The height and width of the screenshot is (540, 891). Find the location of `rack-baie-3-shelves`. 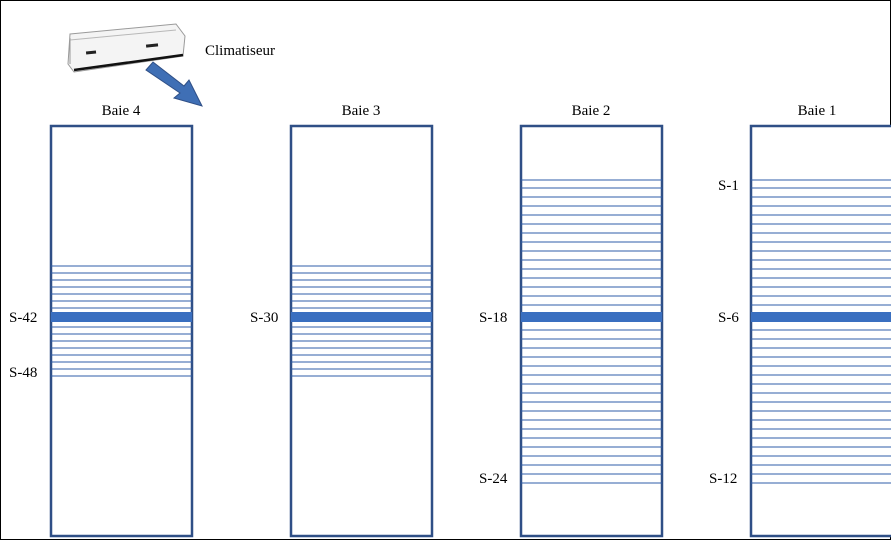

rack-baie-3-shelves is located at coordinates (361, 321).